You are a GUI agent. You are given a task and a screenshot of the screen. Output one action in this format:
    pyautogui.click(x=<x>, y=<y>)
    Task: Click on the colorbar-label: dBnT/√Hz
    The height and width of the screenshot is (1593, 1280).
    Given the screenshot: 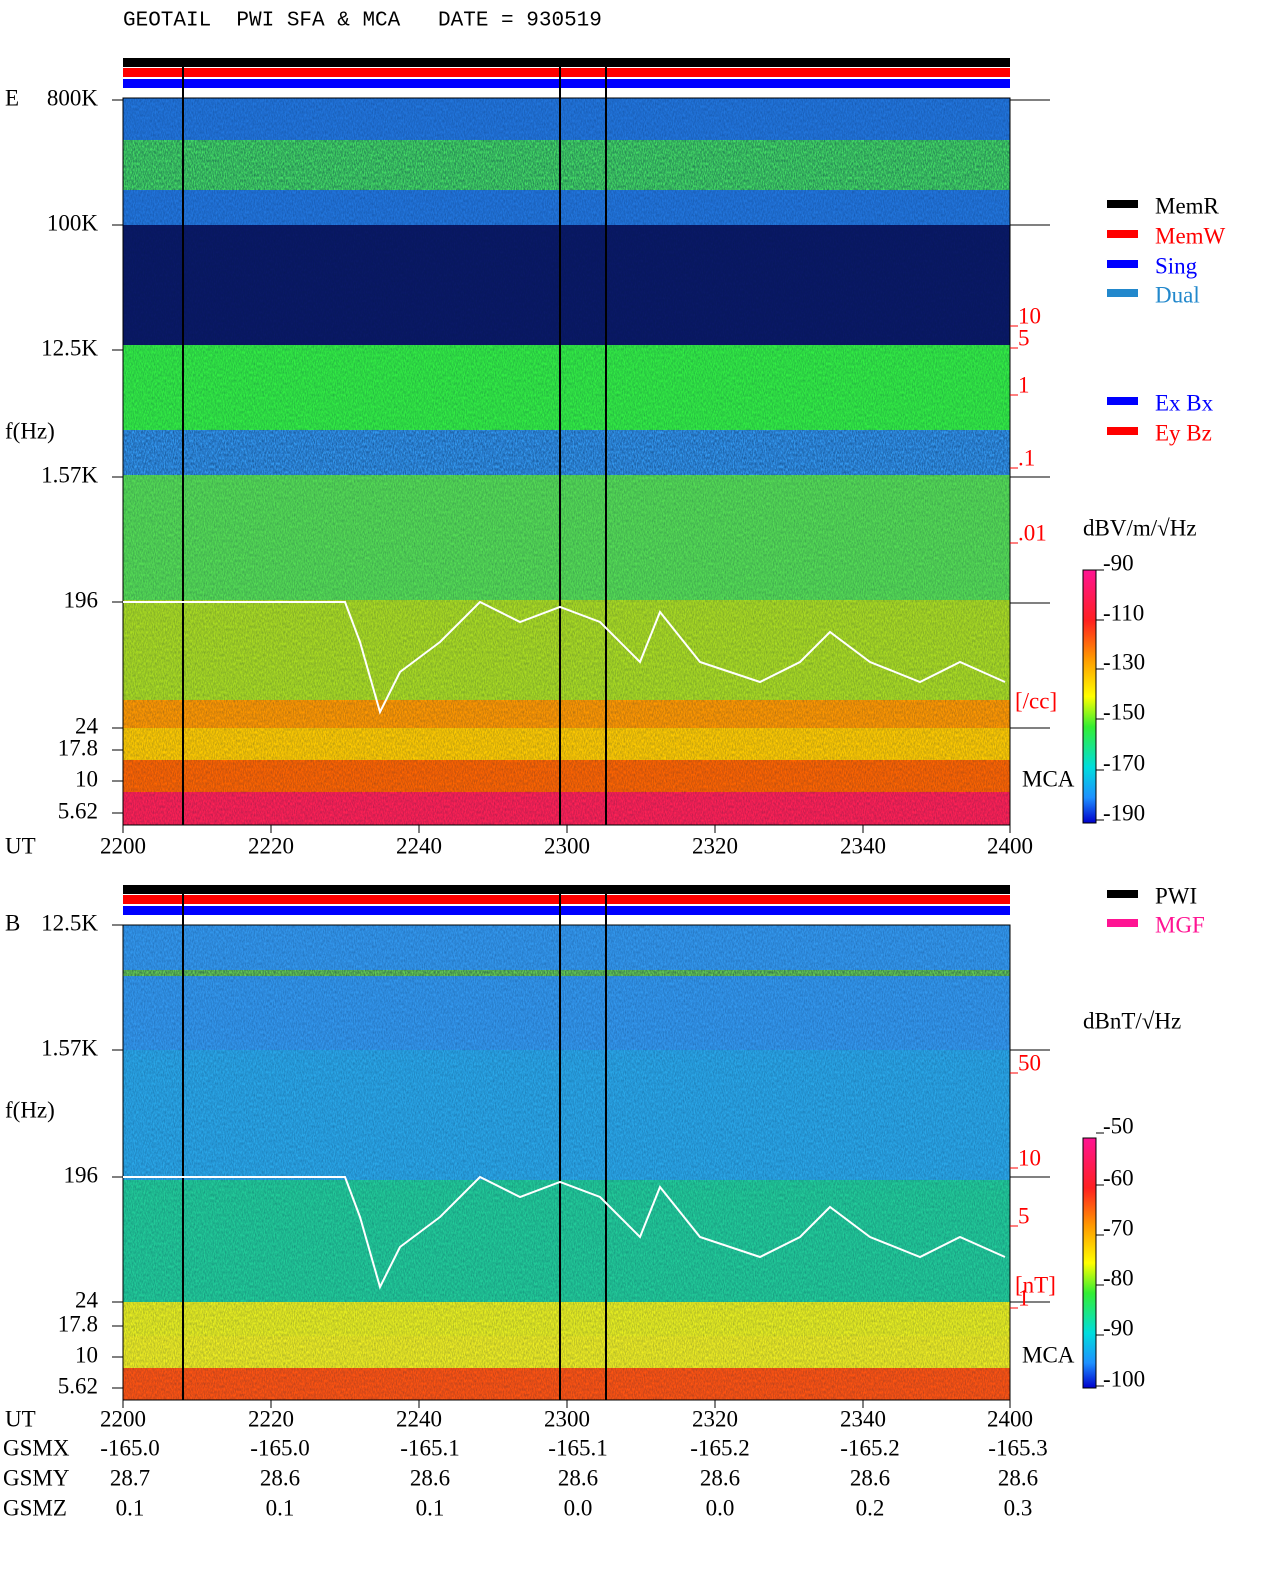 What is the action you would take?
    pyautogui.click(x=1132, y=1020)
    